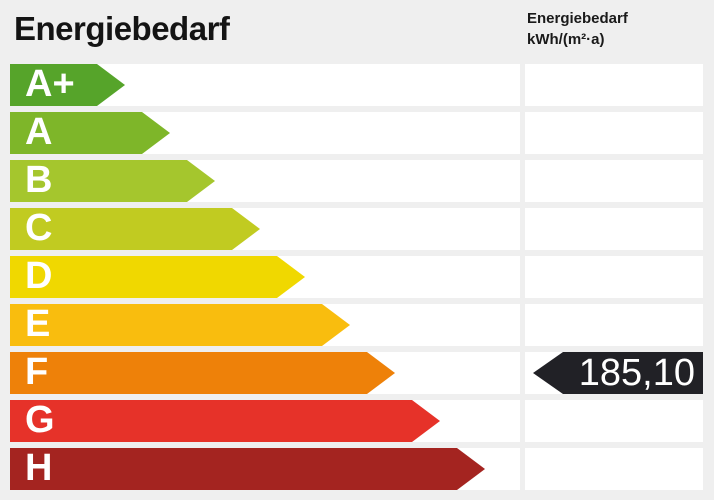 The height and width of the screenshot is (500, 714). Describe the element at coordinates (40, 420) in the screenshot. I see `scale-class-label: G` at that location.